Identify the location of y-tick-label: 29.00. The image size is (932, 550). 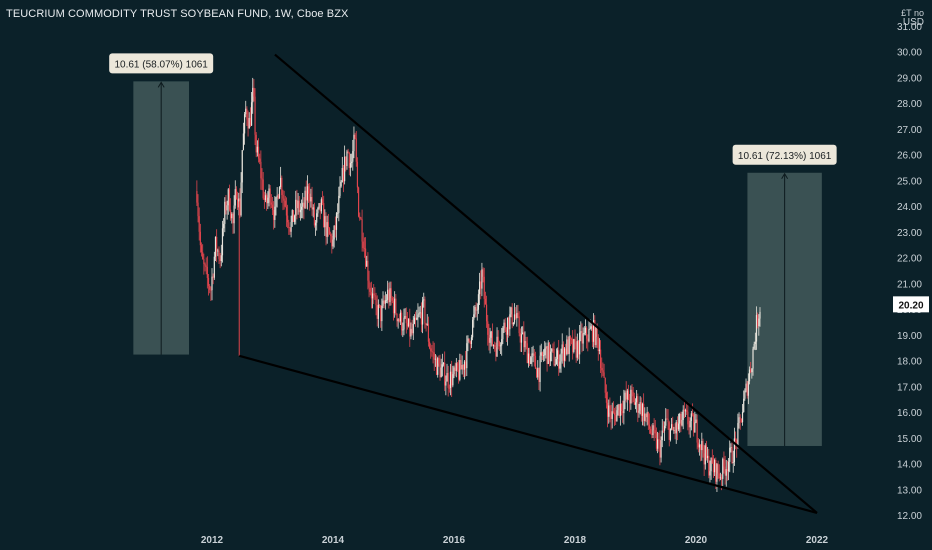
(909, 78).